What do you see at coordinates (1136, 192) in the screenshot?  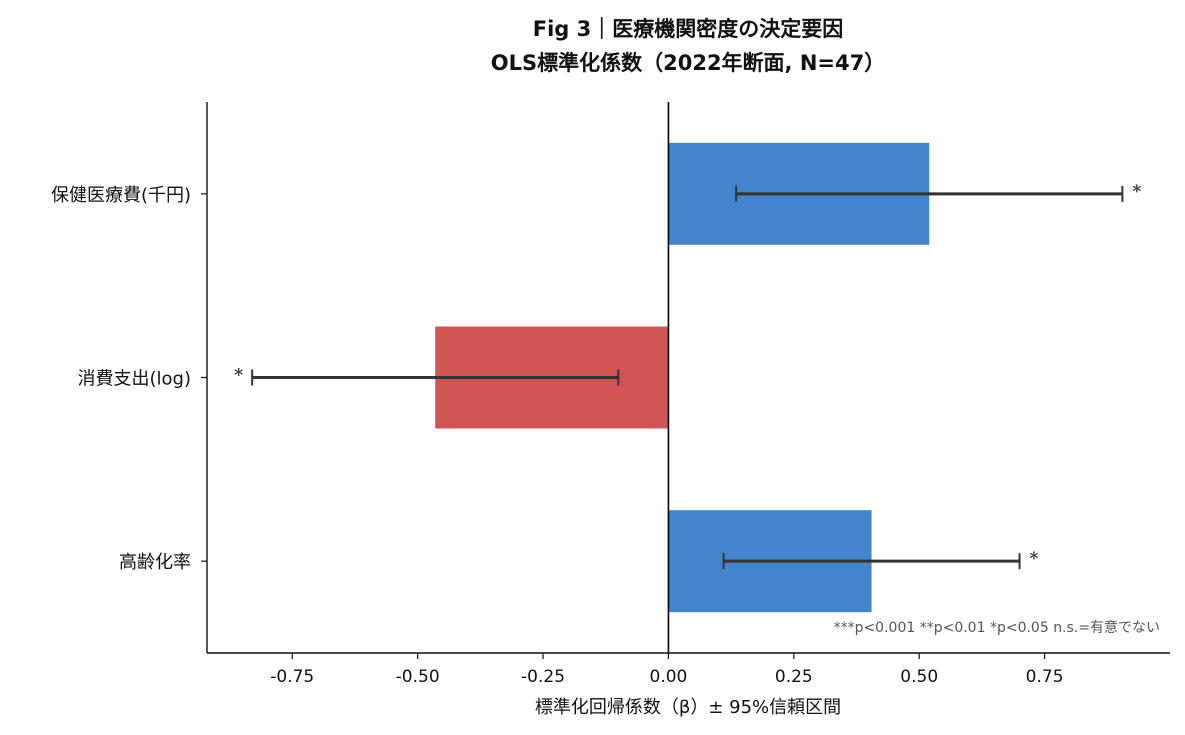 I see `significance-label-0: *` at bounding box center [1136, 192].